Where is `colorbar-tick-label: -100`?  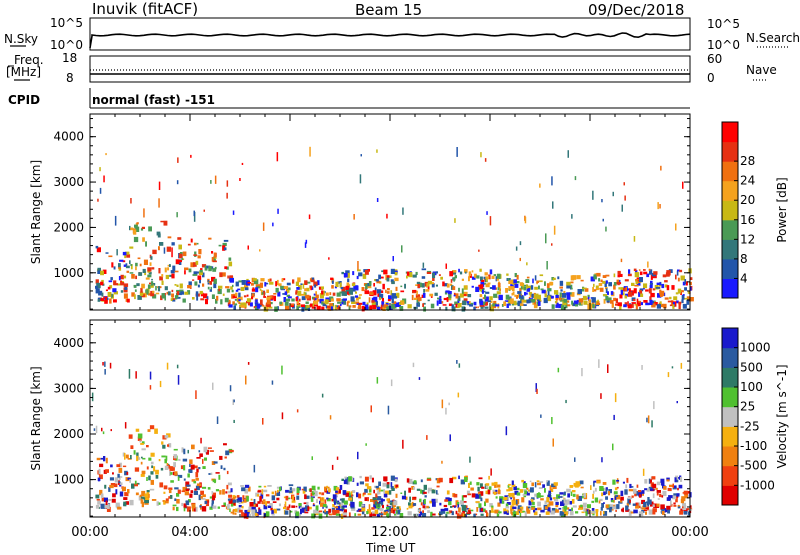 colorbar-tick-label: -100 is located at coordinates (753, 446).